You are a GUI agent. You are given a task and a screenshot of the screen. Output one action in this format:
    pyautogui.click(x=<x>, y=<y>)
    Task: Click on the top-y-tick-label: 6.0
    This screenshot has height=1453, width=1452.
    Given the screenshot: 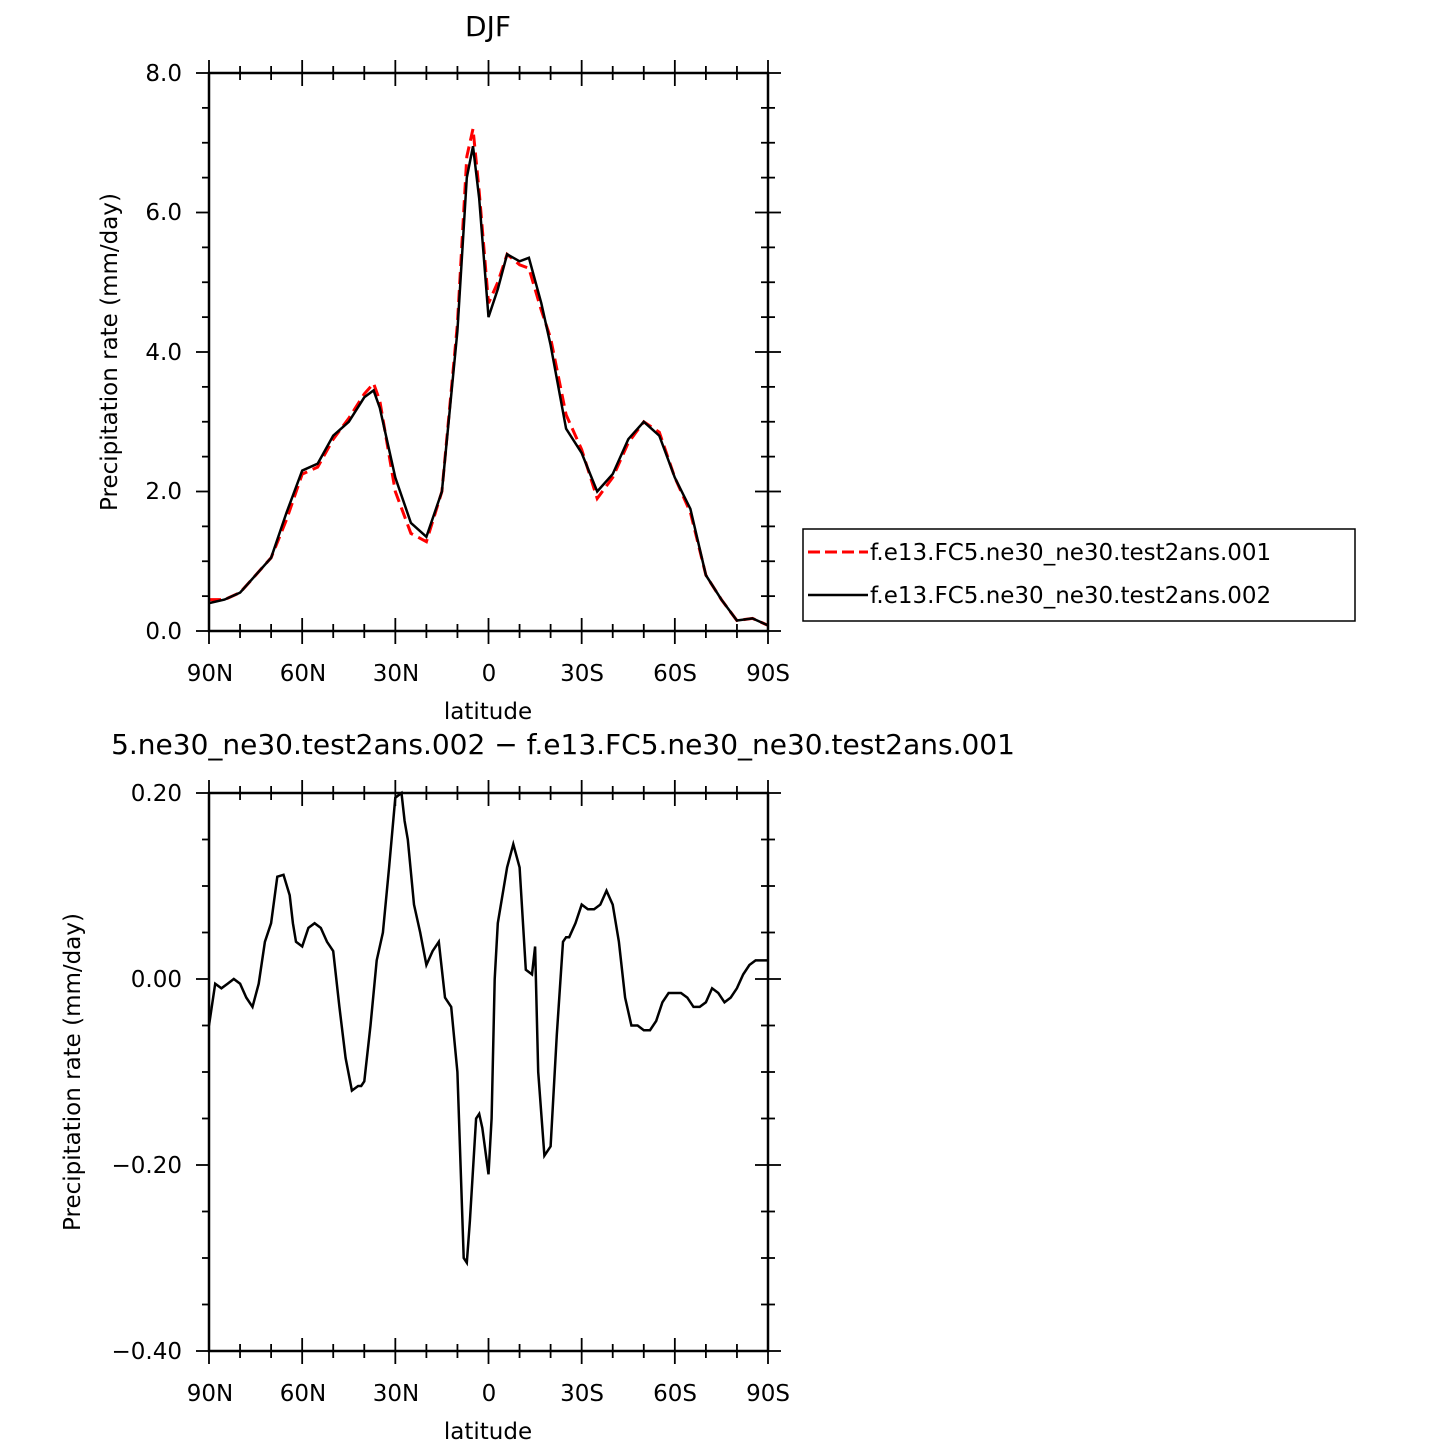 What is the action you would take?
    pyautogui.click(x=163, y=213)
    